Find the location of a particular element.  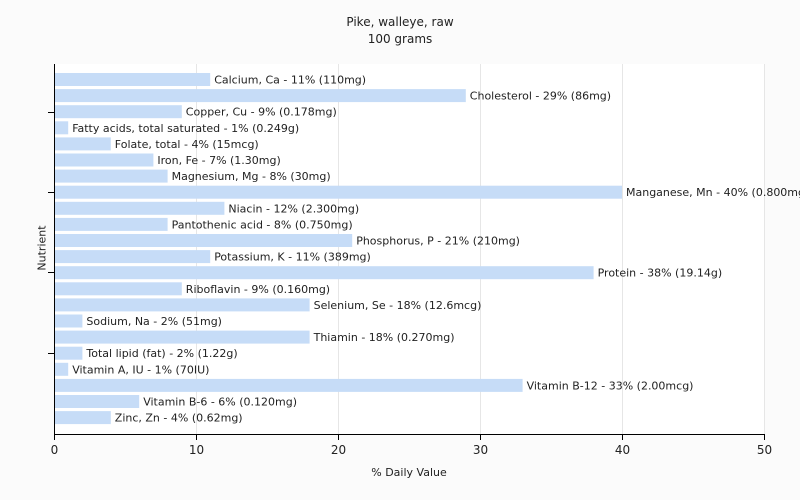

bar-label: Cholesterol - 29% (86mg) is located at coordinates (540, 96).